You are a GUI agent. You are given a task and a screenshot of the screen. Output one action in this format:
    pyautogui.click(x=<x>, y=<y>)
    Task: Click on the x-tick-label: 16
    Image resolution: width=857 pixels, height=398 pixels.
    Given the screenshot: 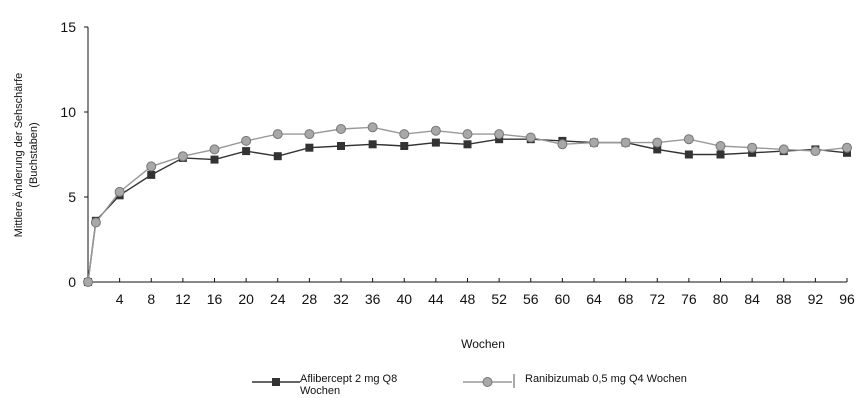 What is the action you would take?
    pyautogui.click(x=215, y=299)
    